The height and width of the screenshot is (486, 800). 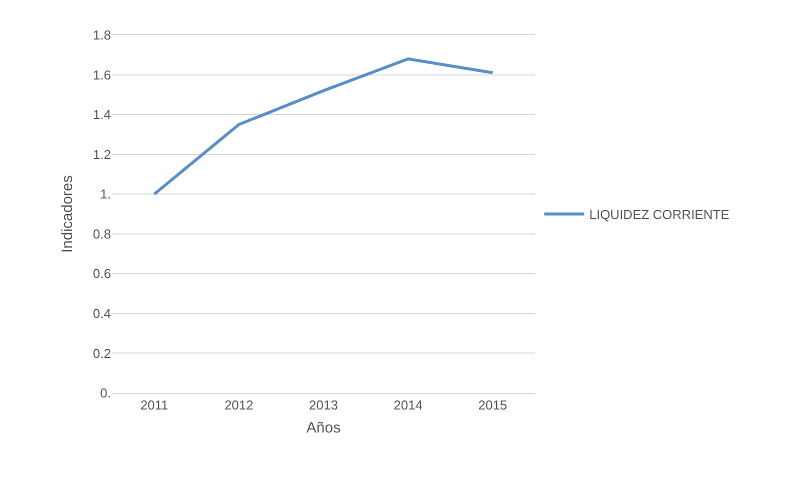 I want to click on legend-label: LIQUIDEZ CORRIENTE, so click(x=659, y=214).